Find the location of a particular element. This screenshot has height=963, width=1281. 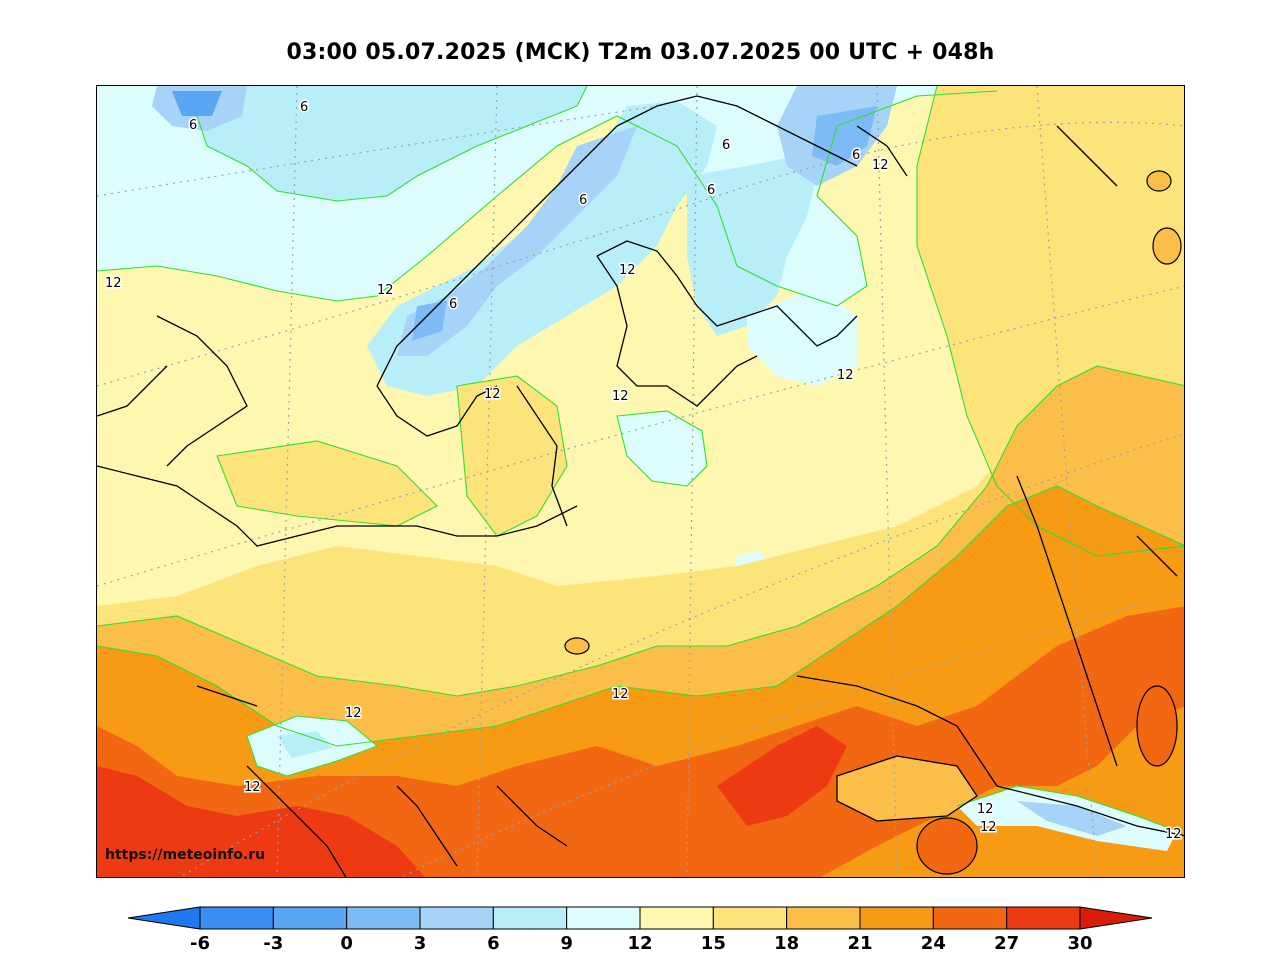

ladoga-lake is located at coordinates (662, 448).